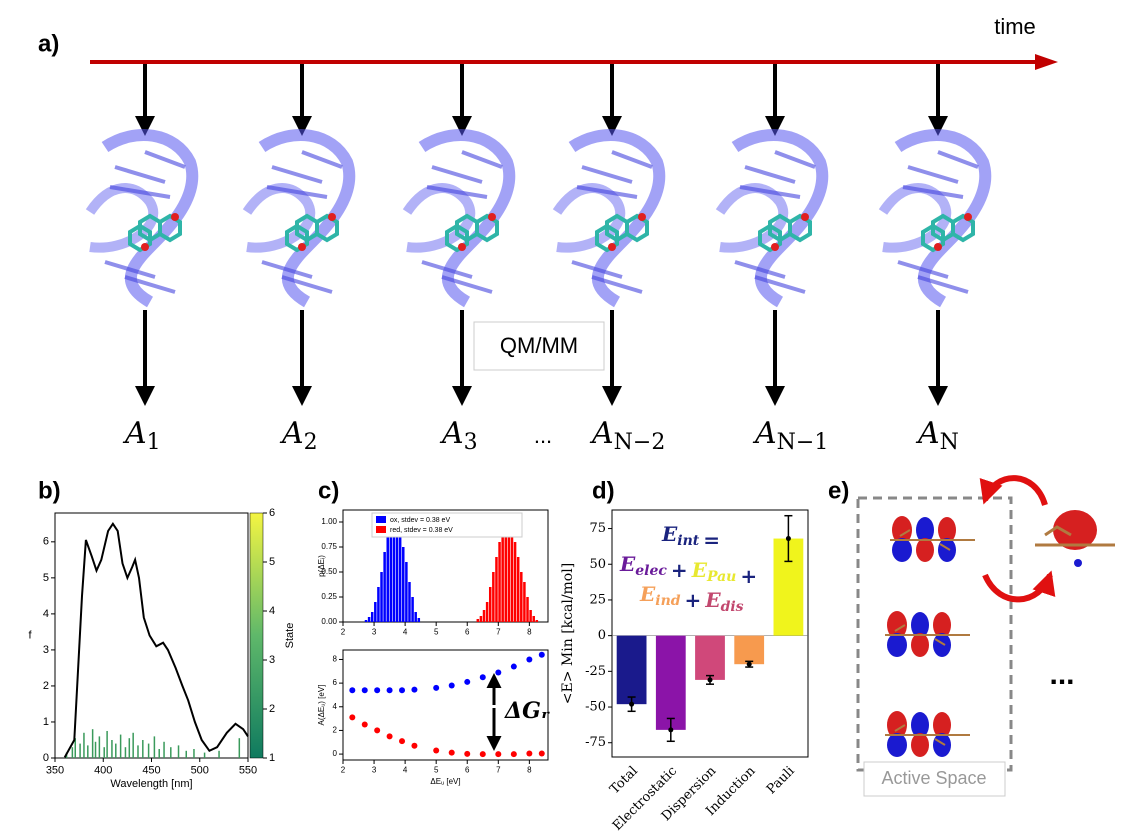 The image size is (1122, 840). What do you see at coordinates (624, 781) in the screenshot?
I see `x-tick-label: Total` at bounding box center [624, 781].